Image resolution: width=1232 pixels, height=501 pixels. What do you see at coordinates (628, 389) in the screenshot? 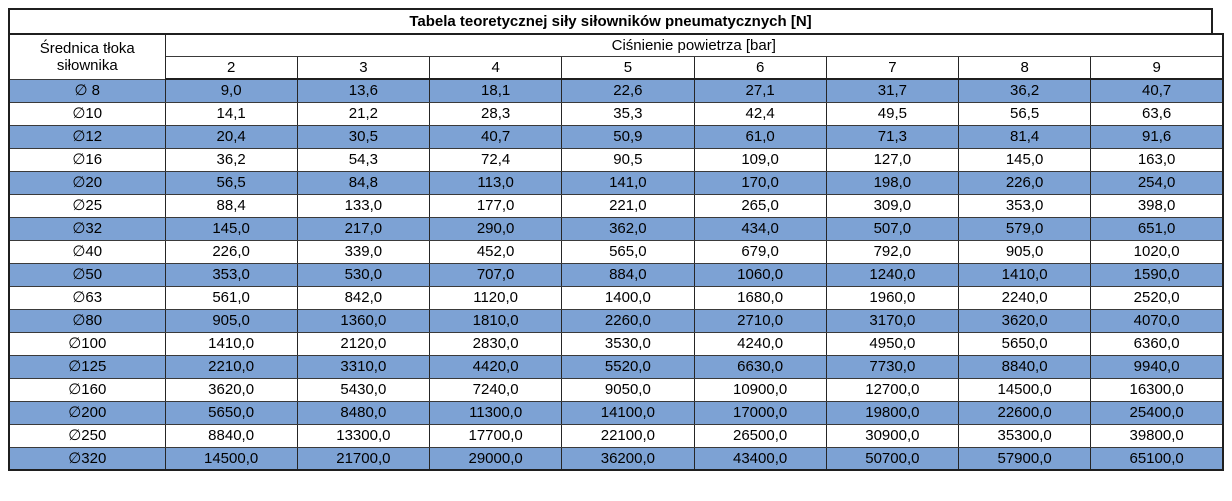
I see `value-cell: 9050,0` at bounding box center [628, 389].